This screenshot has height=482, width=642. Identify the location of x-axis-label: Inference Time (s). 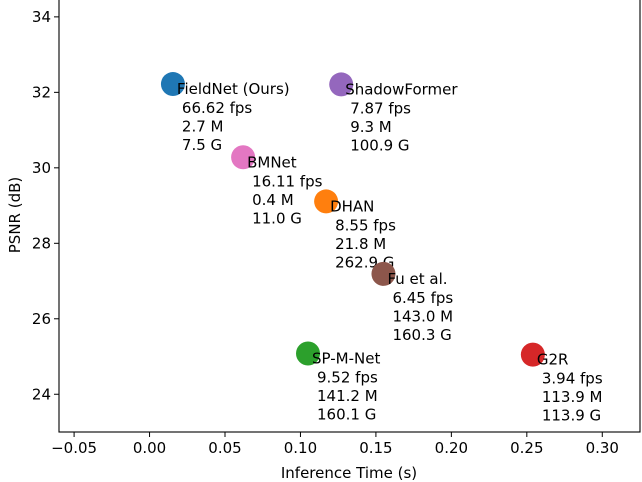
(349, 473).